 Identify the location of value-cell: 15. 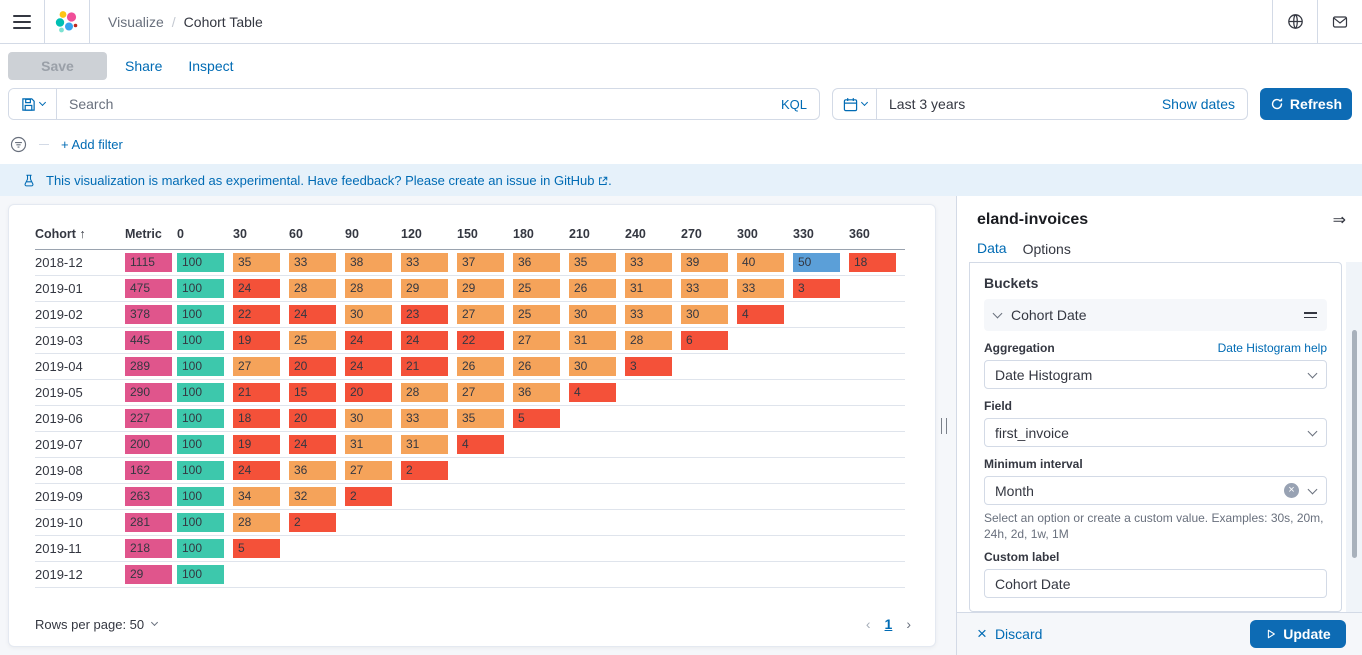
(317, 392).